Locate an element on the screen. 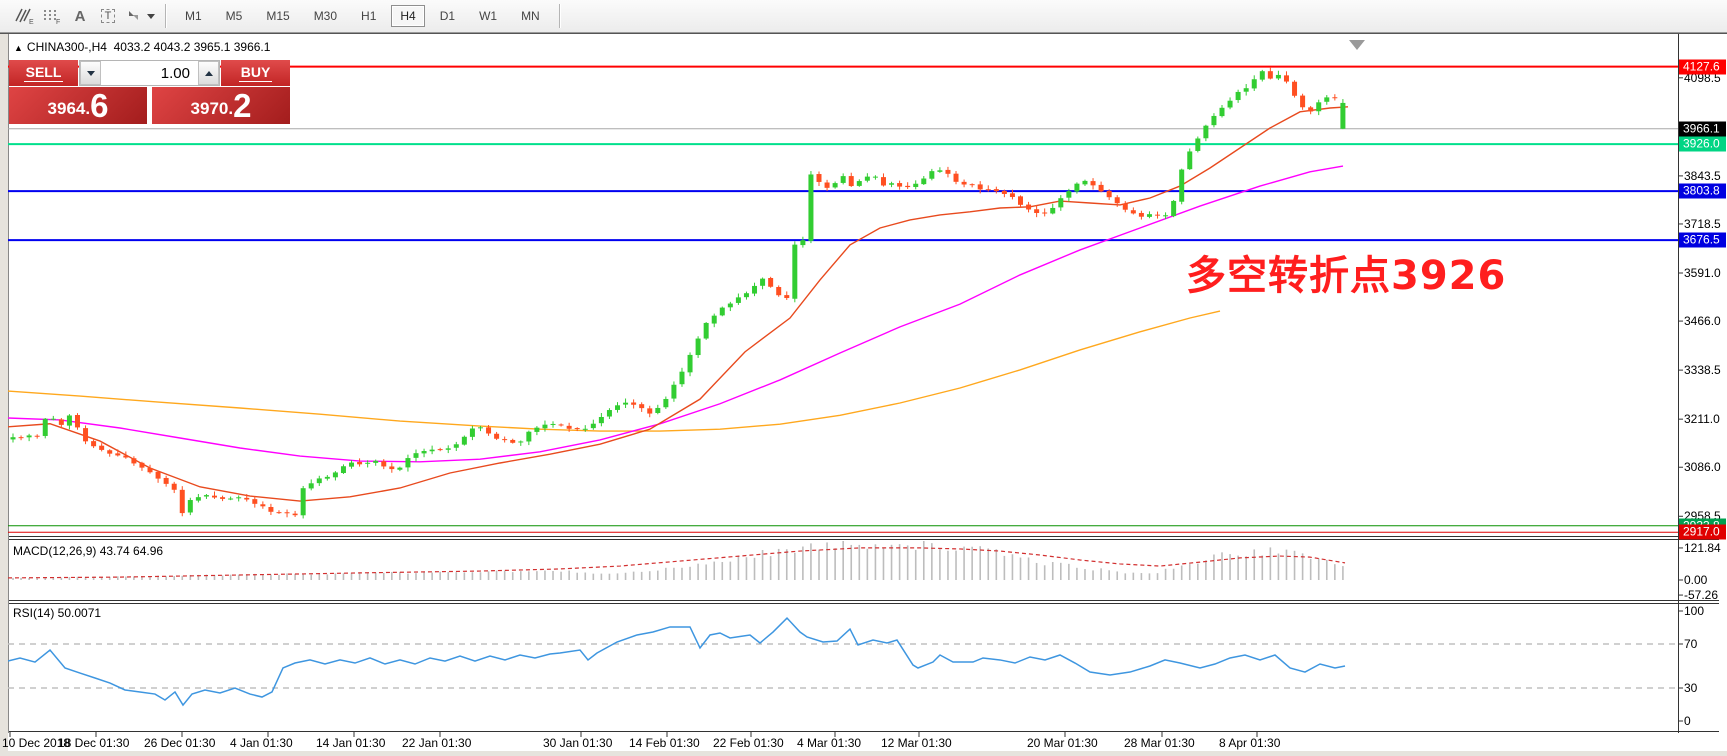 The height and width of the screenshot is (756, 1727). macd-panel is located at coordinates (678, 560).